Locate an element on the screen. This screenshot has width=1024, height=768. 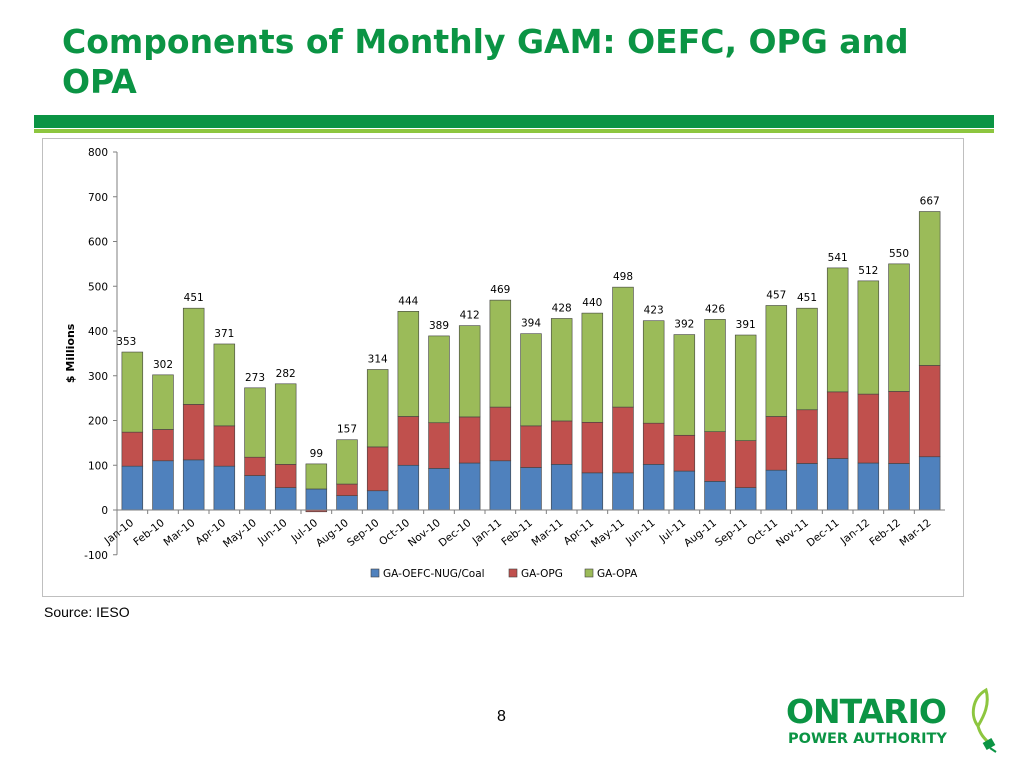
x-tick-label: May-11 is located at coordinates (608, 533).